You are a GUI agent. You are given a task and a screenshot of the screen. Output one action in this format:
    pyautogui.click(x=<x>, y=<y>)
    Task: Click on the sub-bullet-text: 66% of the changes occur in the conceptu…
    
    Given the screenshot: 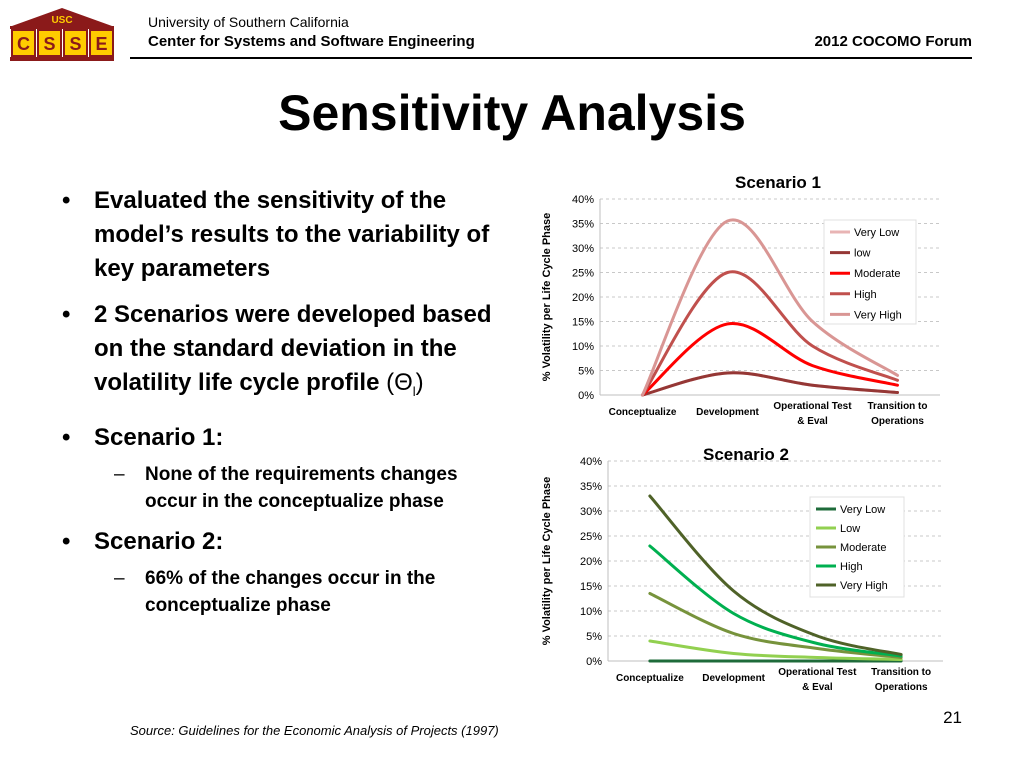 What is the action you would take?
    pyautogui.click(x=290, y=591)
    